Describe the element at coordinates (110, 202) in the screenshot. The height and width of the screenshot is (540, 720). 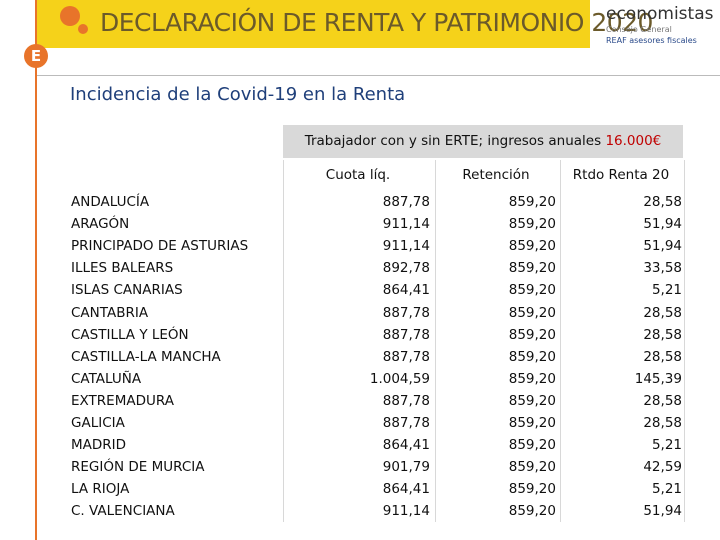
I see `region-name: ANDALUCÍA` at that location.